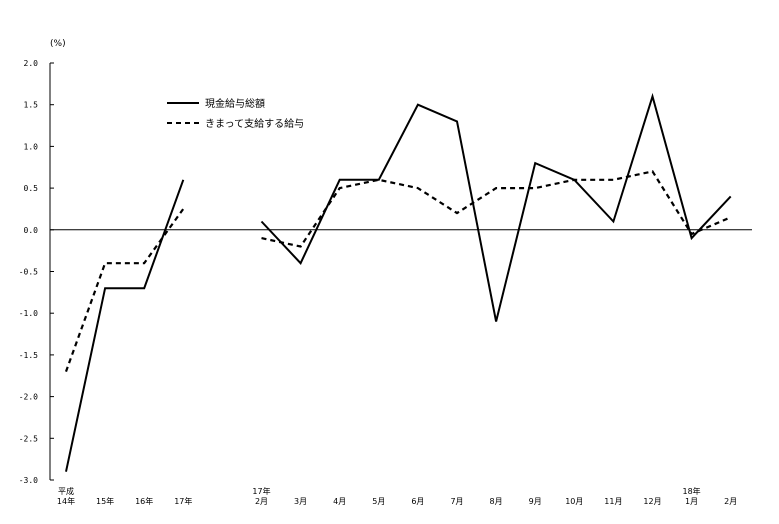  I want to click on x-tick-label: 3月, so click(300, 501).